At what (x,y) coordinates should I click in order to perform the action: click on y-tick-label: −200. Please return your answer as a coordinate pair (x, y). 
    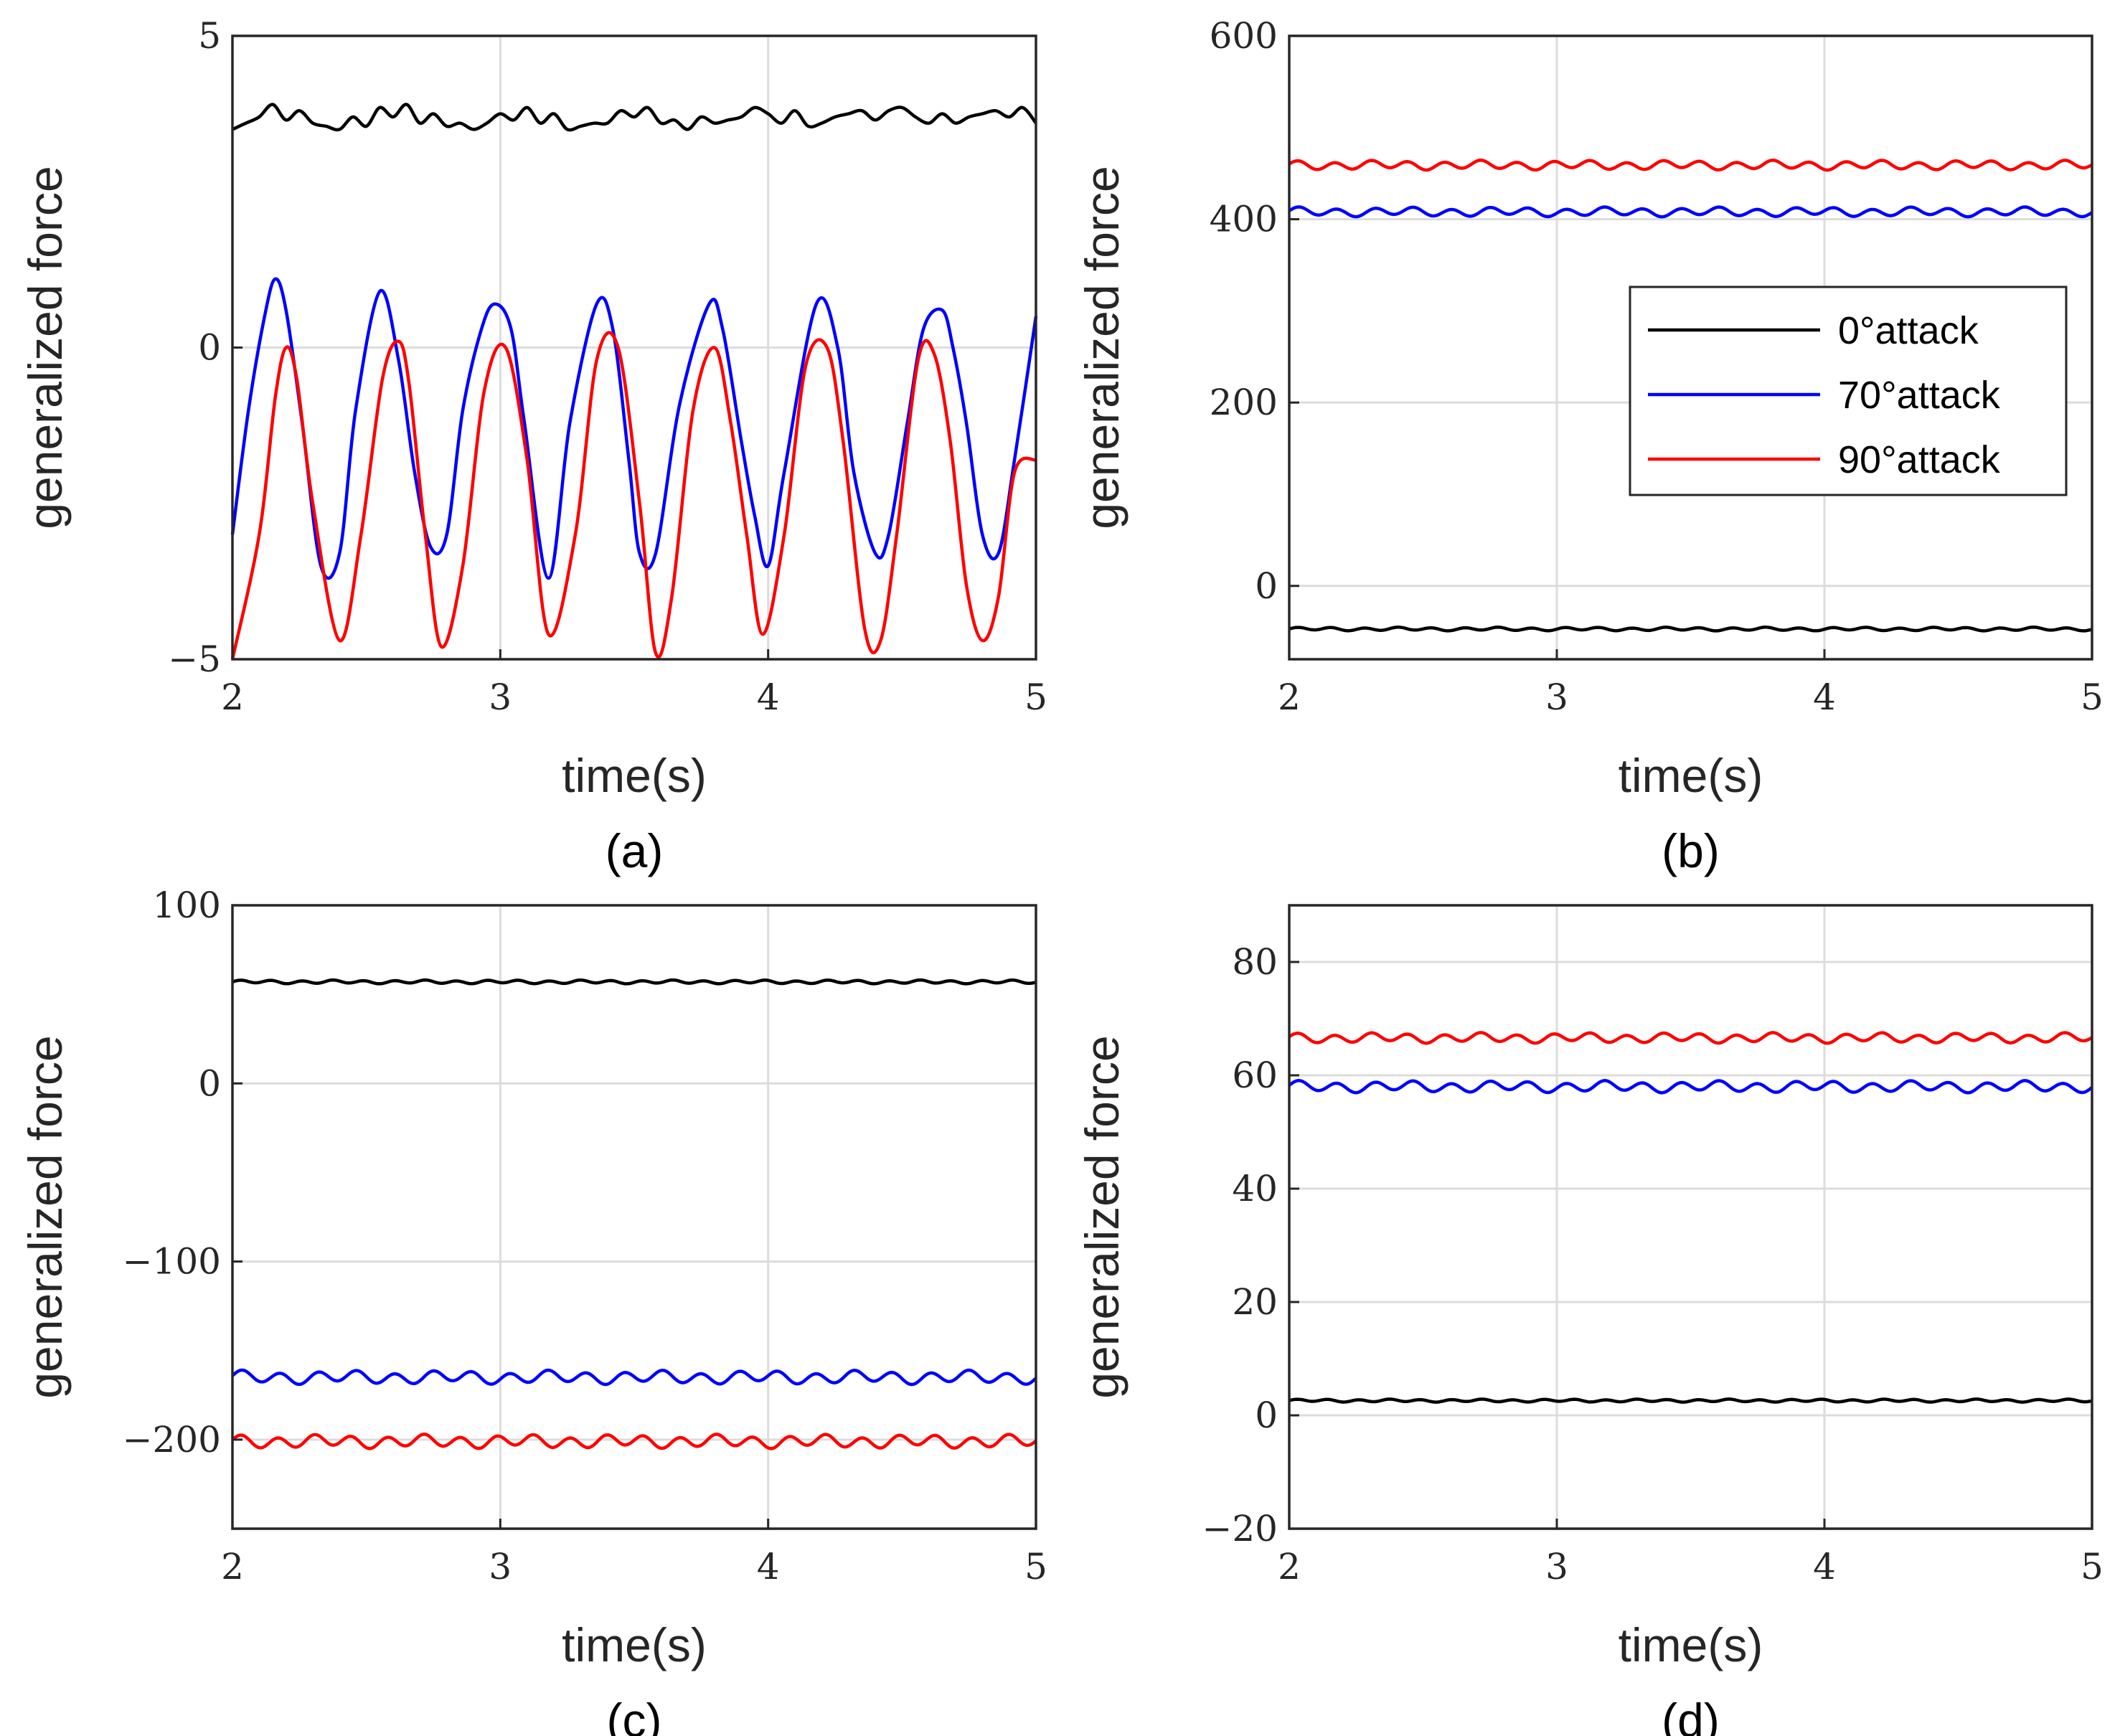
    Looking at the image, I should click on (172, 1440).